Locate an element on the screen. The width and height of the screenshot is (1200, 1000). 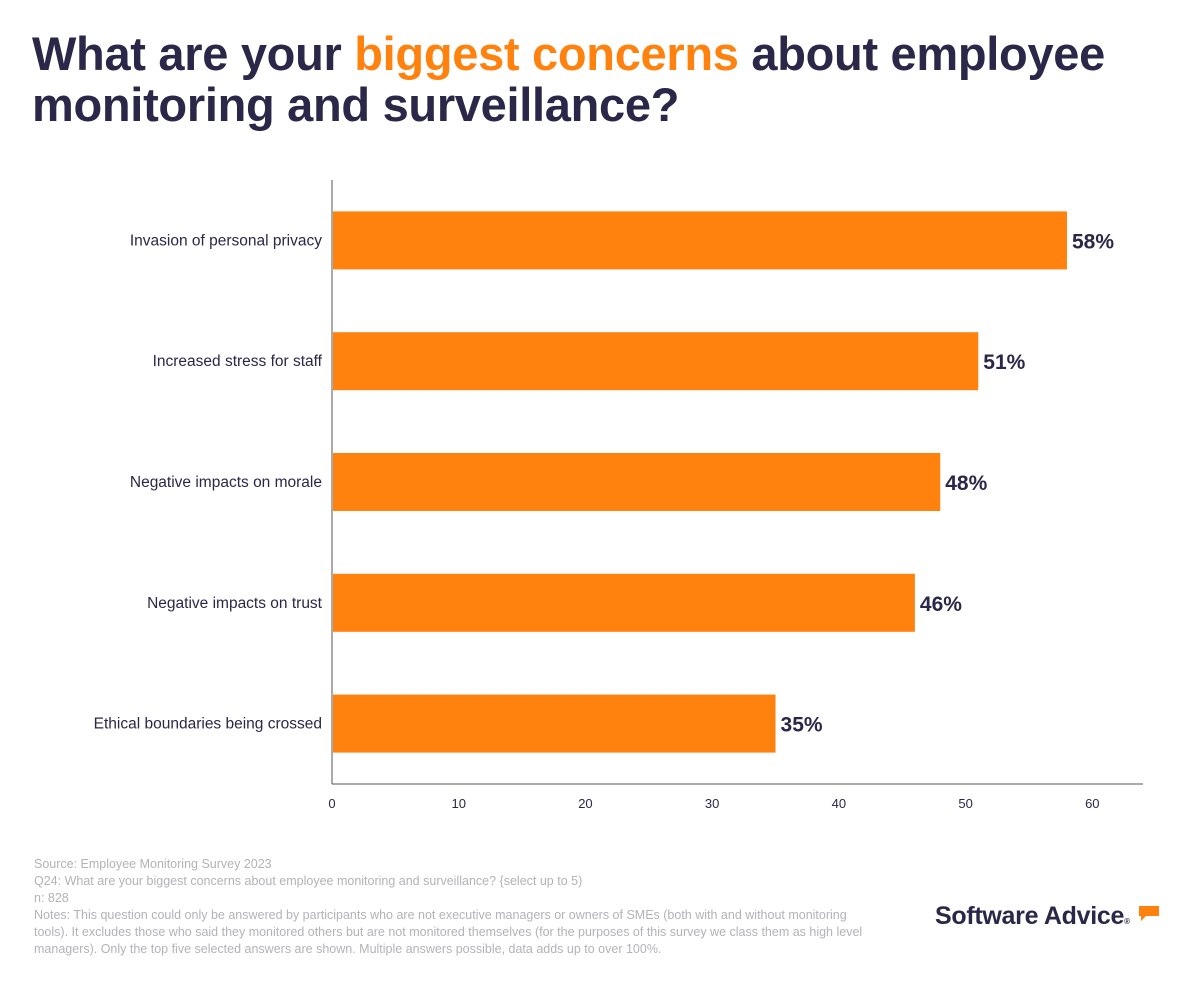
title-part: What are your is located at coordinates (193, 53).